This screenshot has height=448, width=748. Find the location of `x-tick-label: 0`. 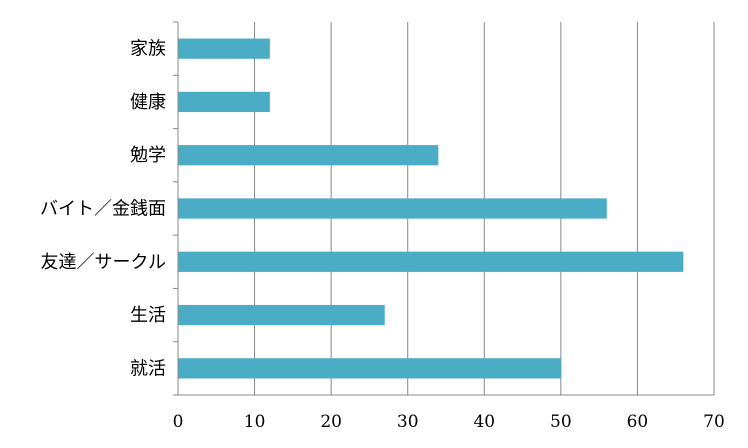

x-tick-label: 0 is located at coordinates (178, 422).